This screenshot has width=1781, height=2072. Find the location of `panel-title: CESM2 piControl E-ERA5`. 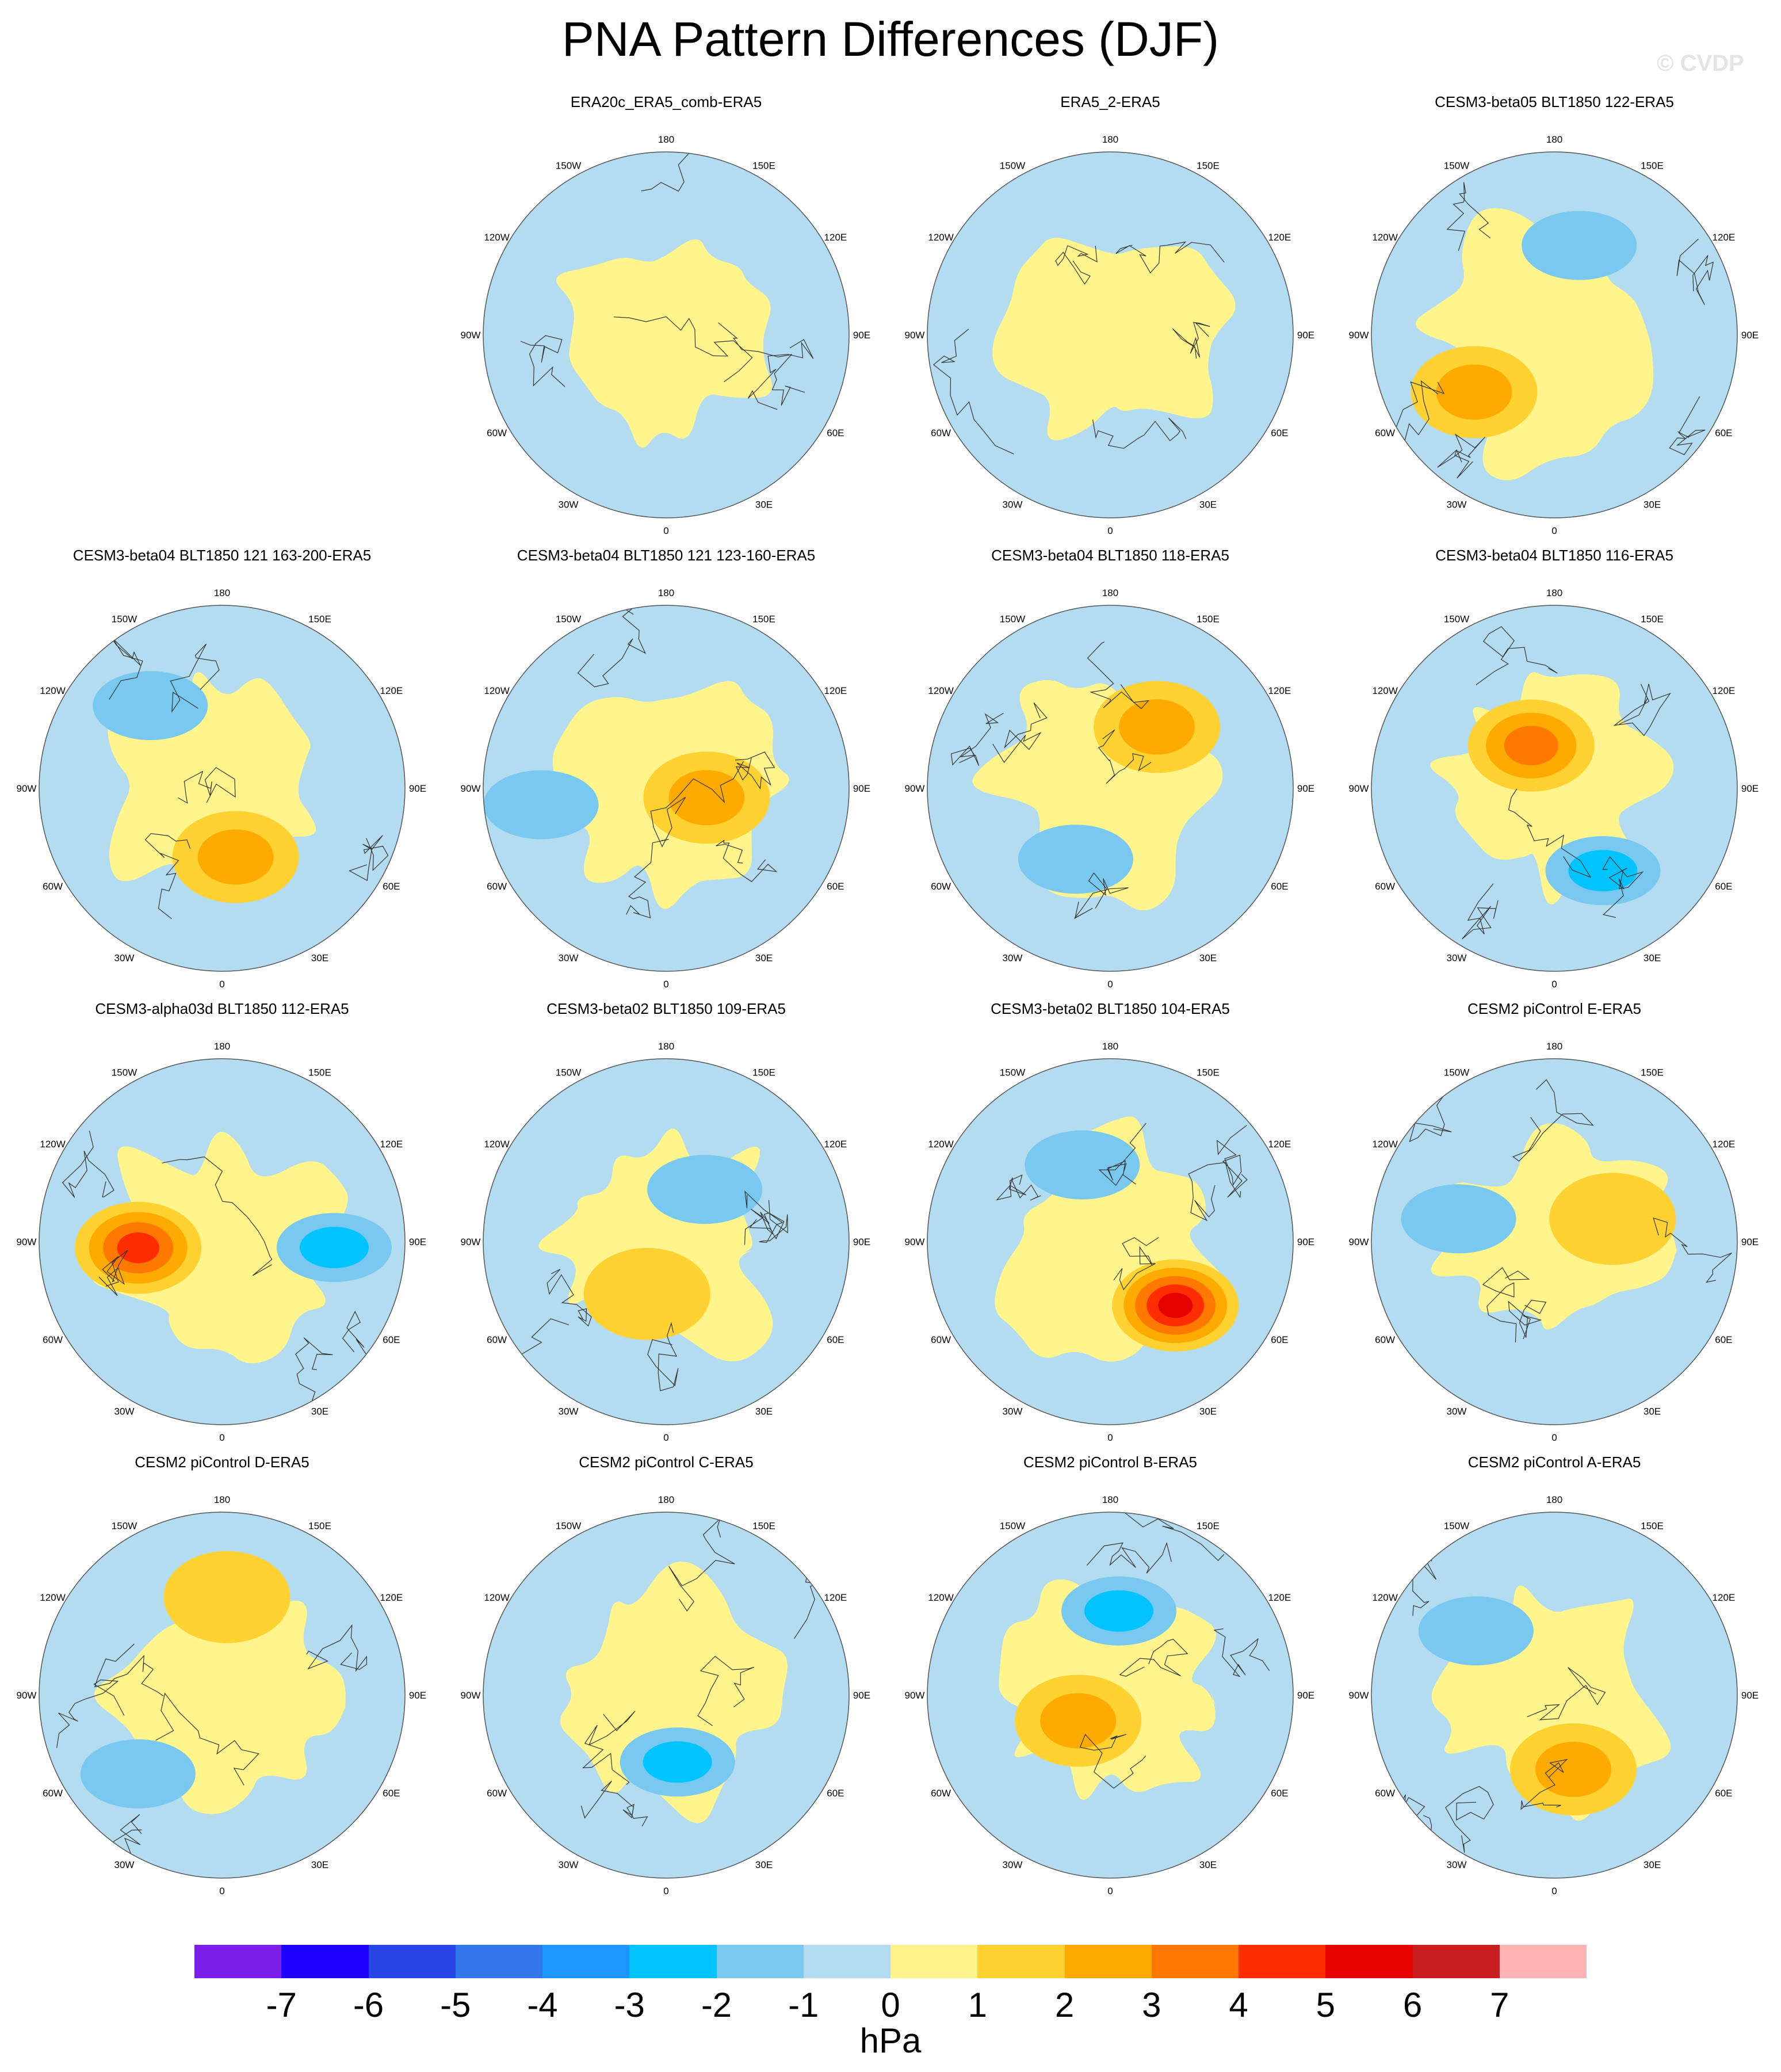

panel-title: CESM2 piControl E-ERA5 is located at coordinates (1554, 1008).